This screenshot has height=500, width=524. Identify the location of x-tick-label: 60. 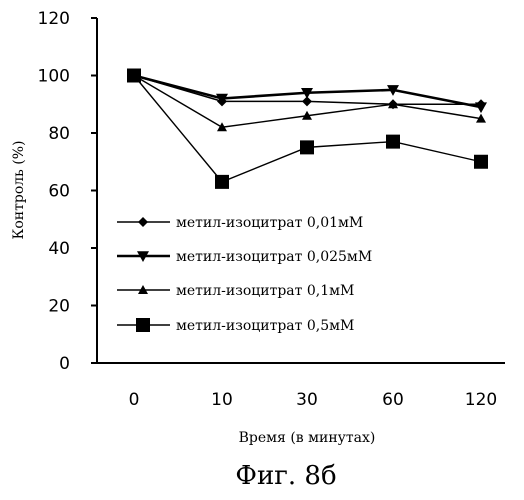
(393, 400).